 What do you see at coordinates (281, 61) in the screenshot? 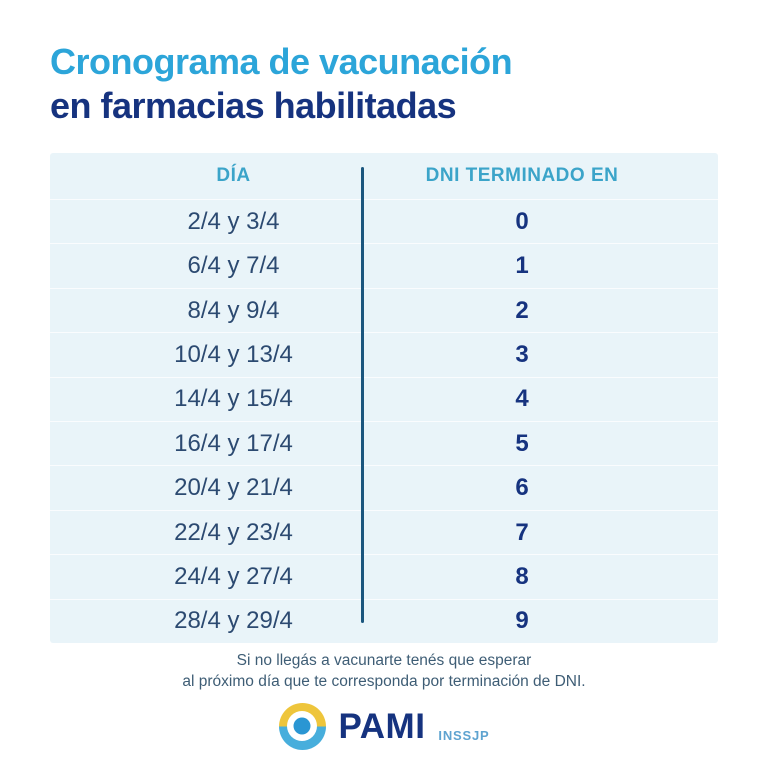
I see `page-title-line1: Cronograma de vacunación` at bounding box center [281, 61].